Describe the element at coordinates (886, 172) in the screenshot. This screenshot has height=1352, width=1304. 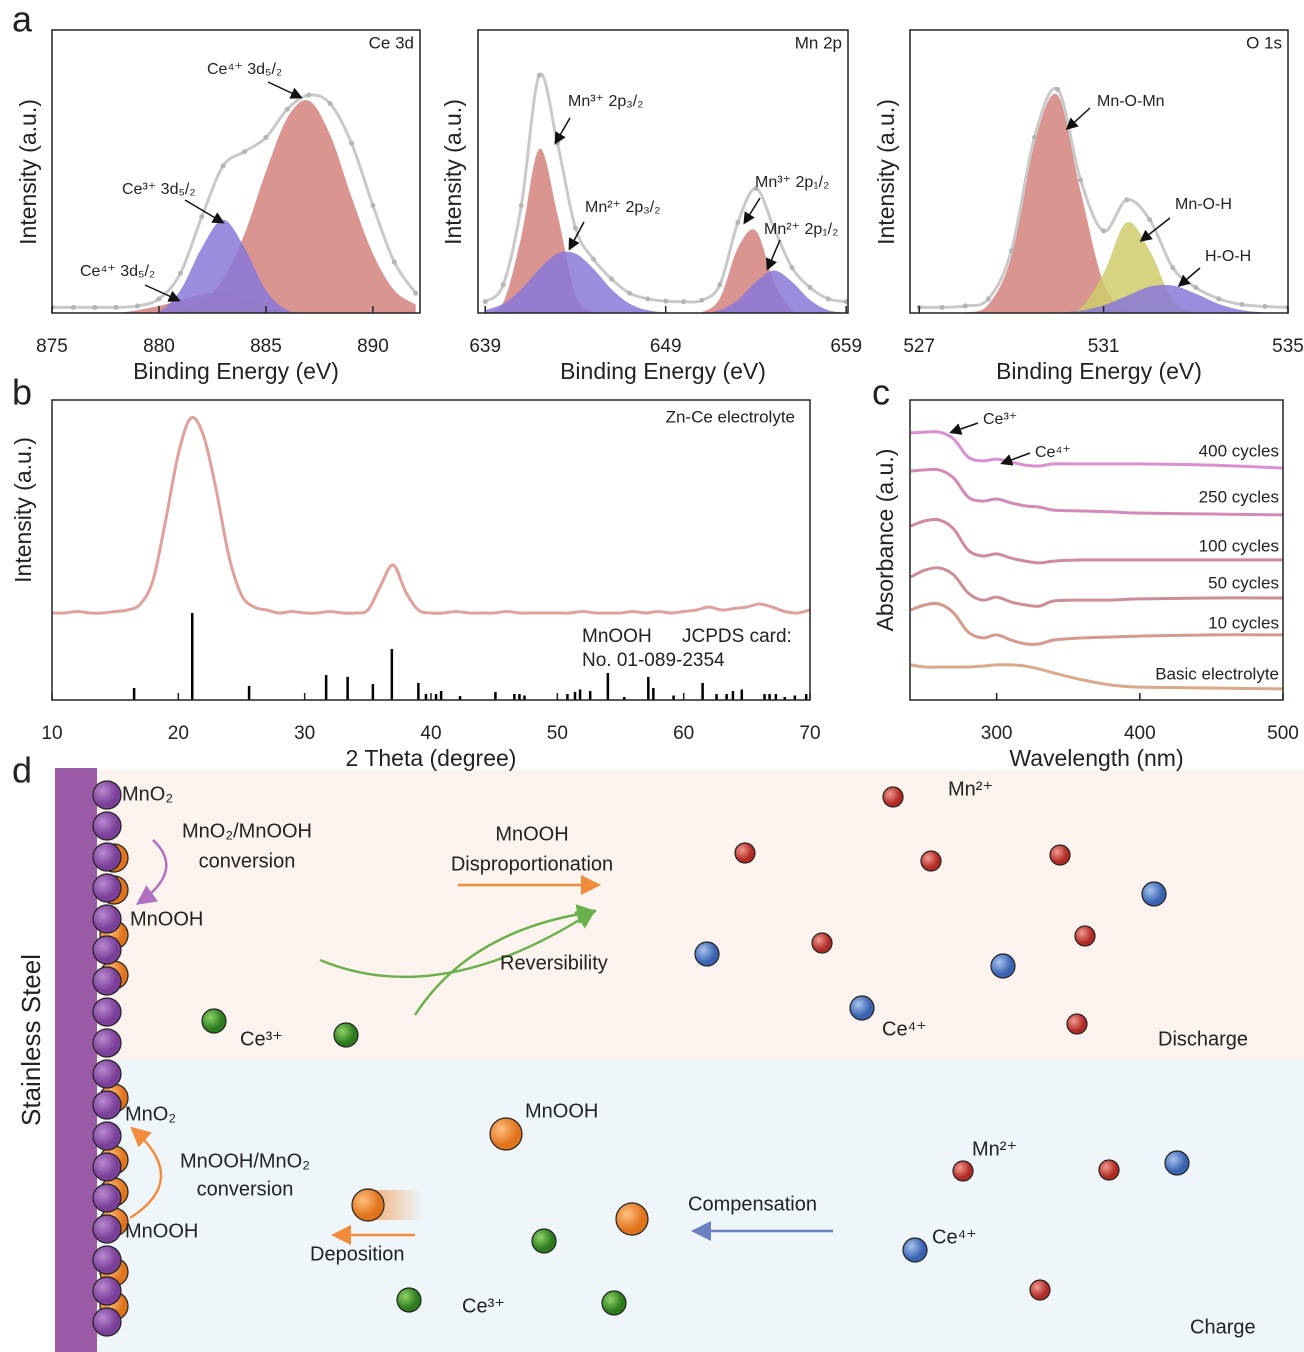
I see `y-axis-label: Intensity (a.u.)` at that location.